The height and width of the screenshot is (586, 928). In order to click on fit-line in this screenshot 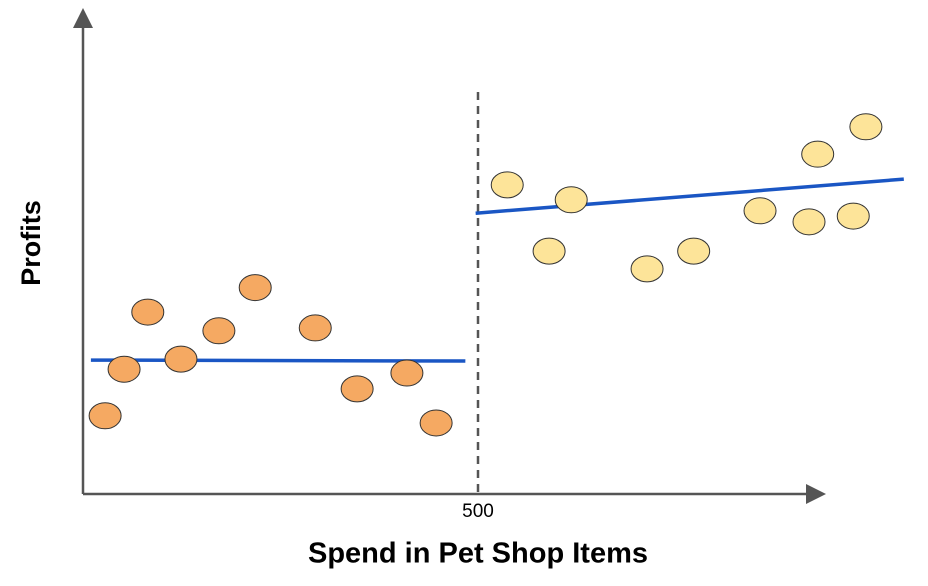, I will do `click(689, 196)`.